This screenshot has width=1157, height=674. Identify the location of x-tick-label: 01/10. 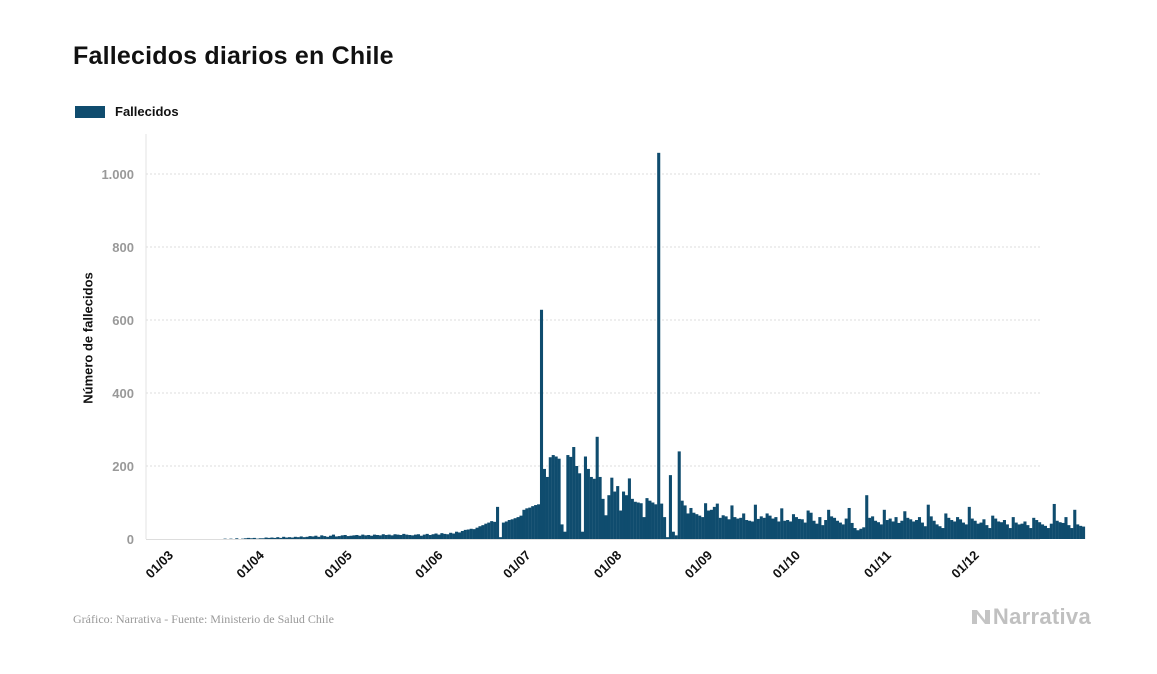
(787, 565).